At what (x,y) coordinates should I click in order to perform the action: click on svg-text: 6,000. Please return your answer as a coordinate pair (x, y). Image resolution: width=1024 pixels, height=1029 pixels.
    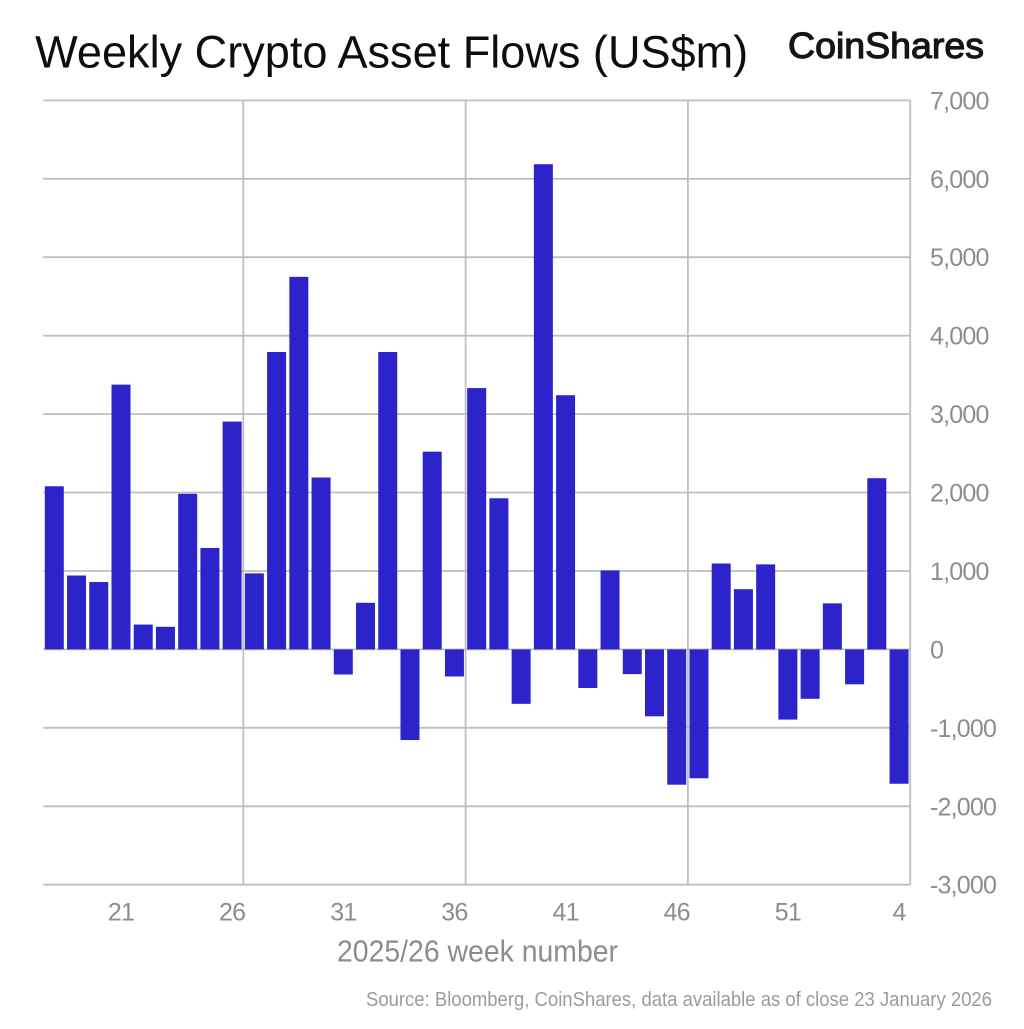
    Looking at the image, I should click on (959, 180).